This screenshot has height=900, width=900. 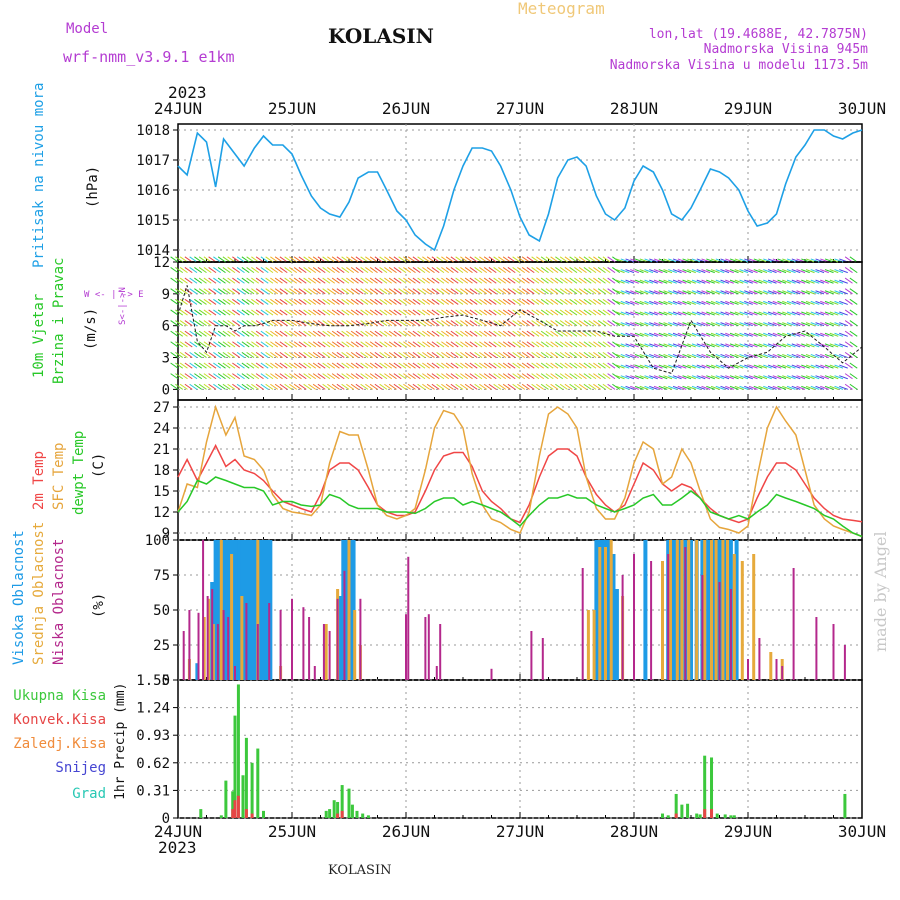 What do you see at coordinates (634, 831) in the screenshot?
I see `xtick-label-bottom: 28JUN` at bounding box center [634, 831].